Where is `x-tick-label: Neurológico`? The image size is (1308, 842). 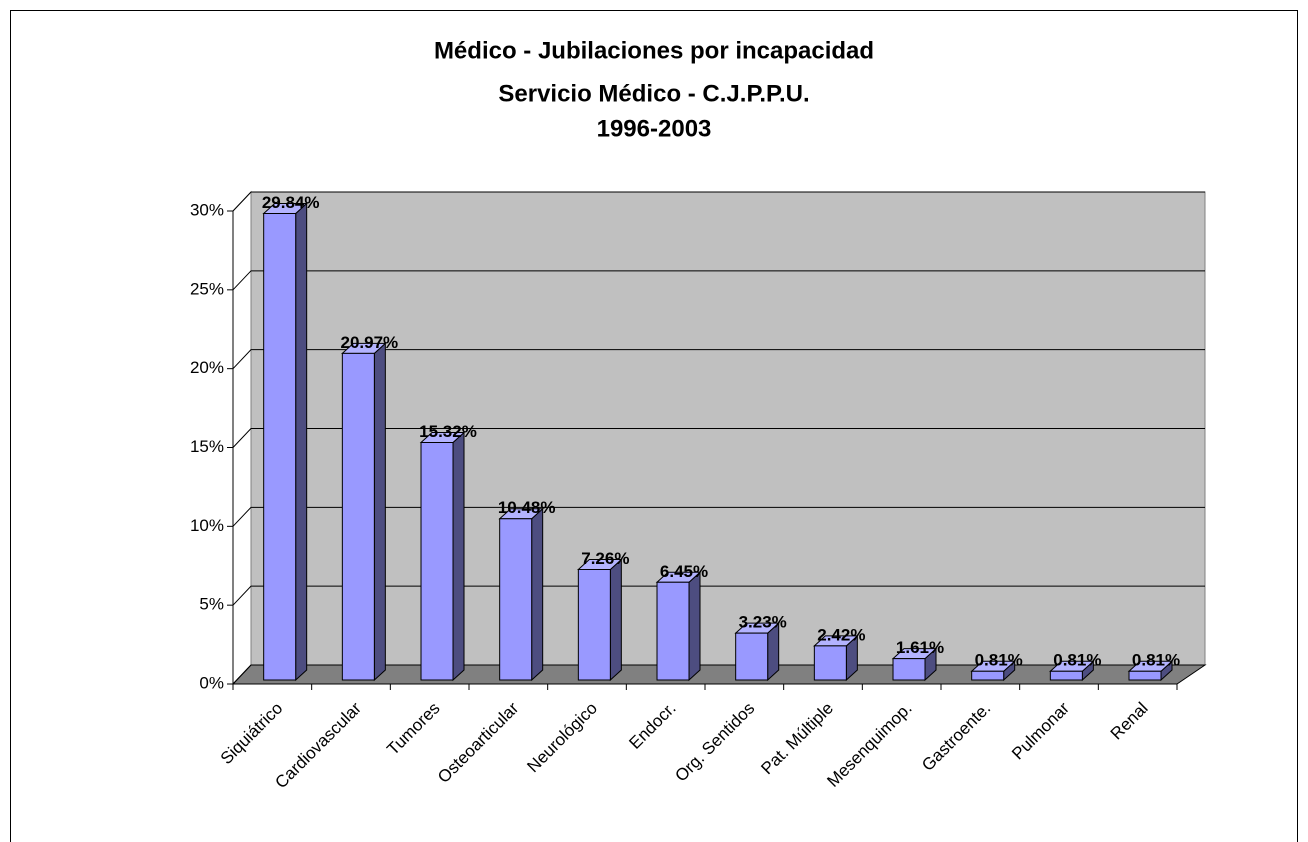
x-tick-label: Neurológico is located at coordinates (562, 738).